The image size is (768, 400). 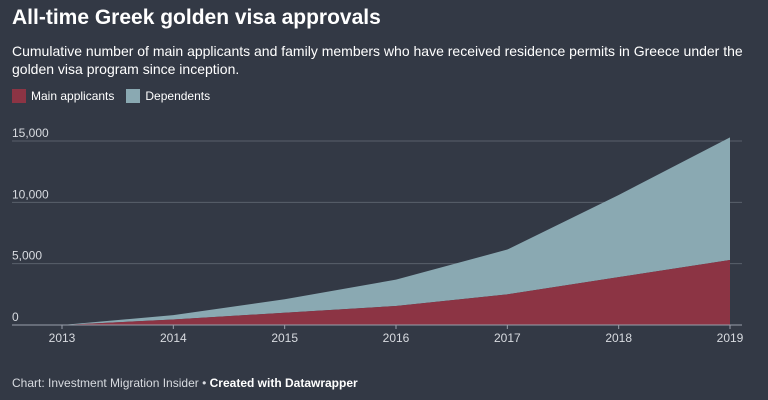 I want to click on legend-swatch-dependents, so click(x=133, y=96).